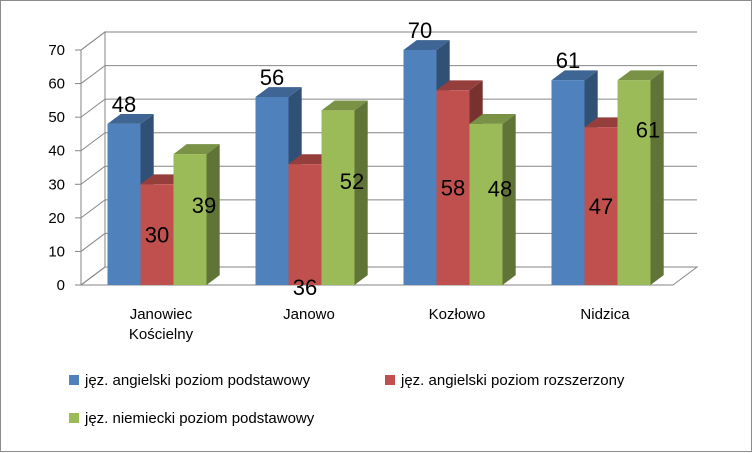 The image size is (752, 453). I want to click on data-label: 58, so click(453, 188).